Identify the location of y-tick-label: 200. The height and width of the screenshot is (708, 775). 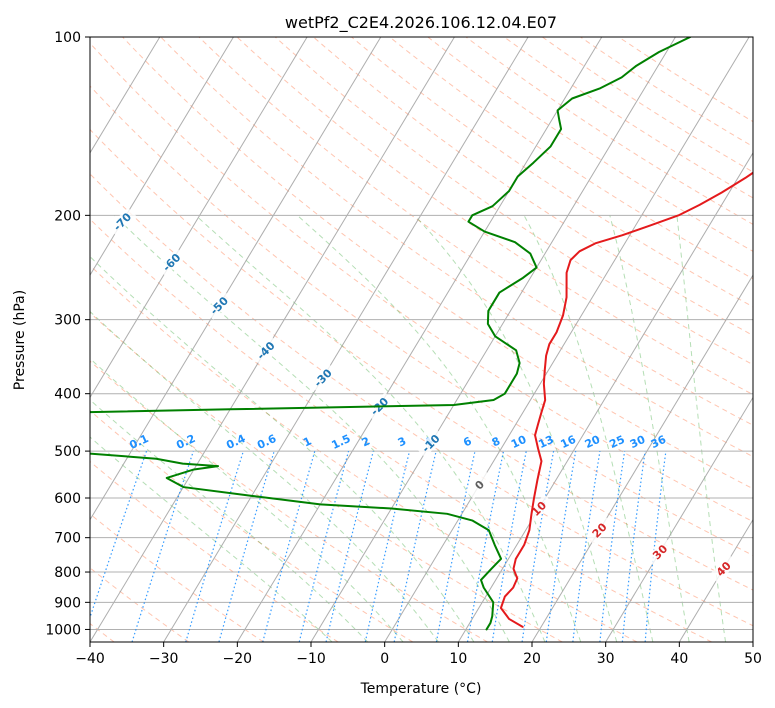
(67, 216).